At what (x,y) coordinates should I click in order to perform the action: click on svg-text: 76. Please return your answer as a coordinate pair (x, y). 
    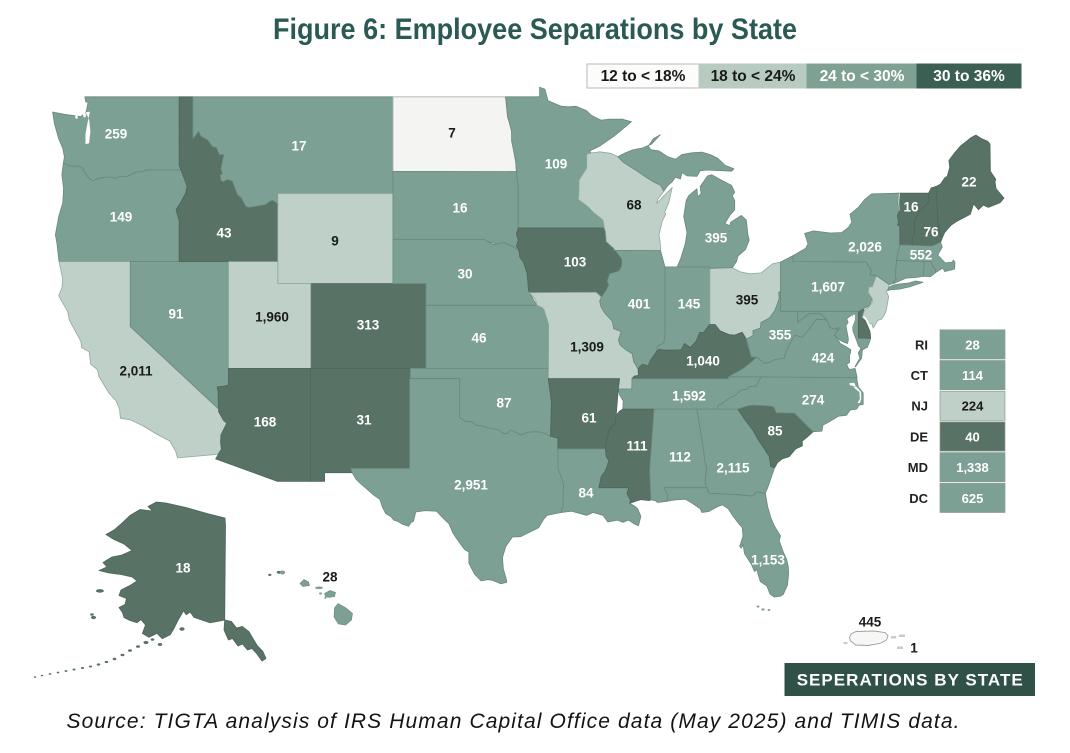
    Looking at the image, I should click on (931, 232).